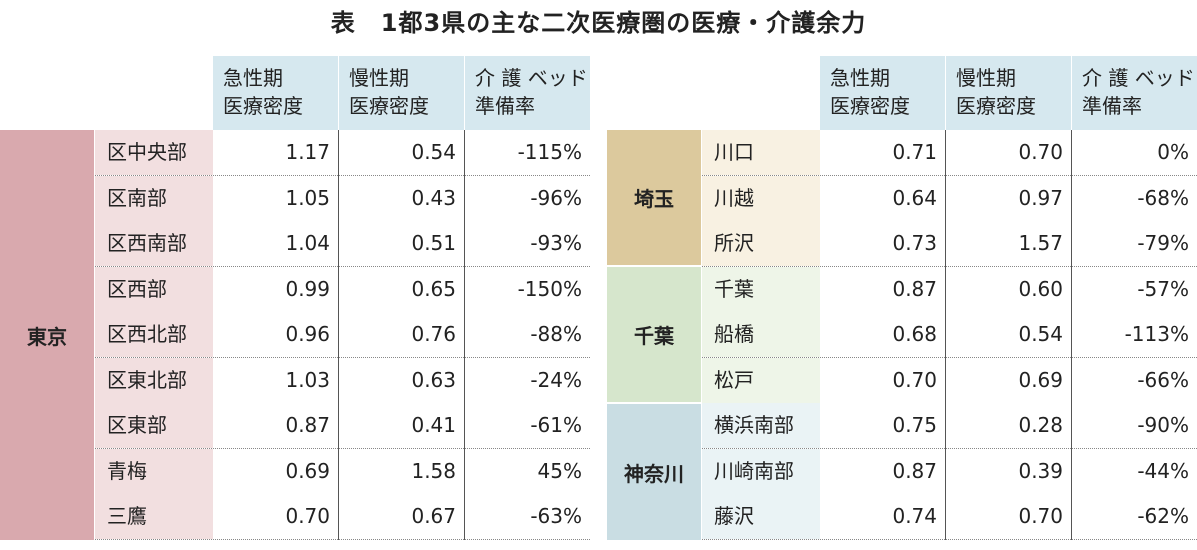  What do you see at coordinates (882, 198) in the screenshot?
I see `acute-density-cell: 0.64` at bounding box center [882, 198].